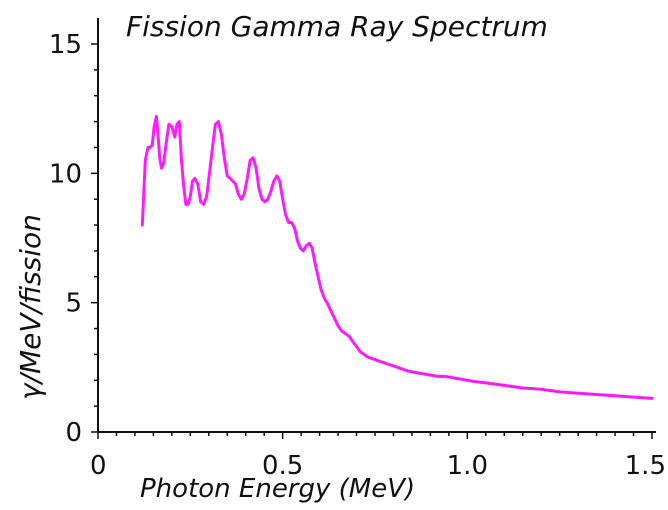 Image resolution: width=668 pixels, height=510 pixels. I want to click on y-tick-label: 10, so click(65, 174).